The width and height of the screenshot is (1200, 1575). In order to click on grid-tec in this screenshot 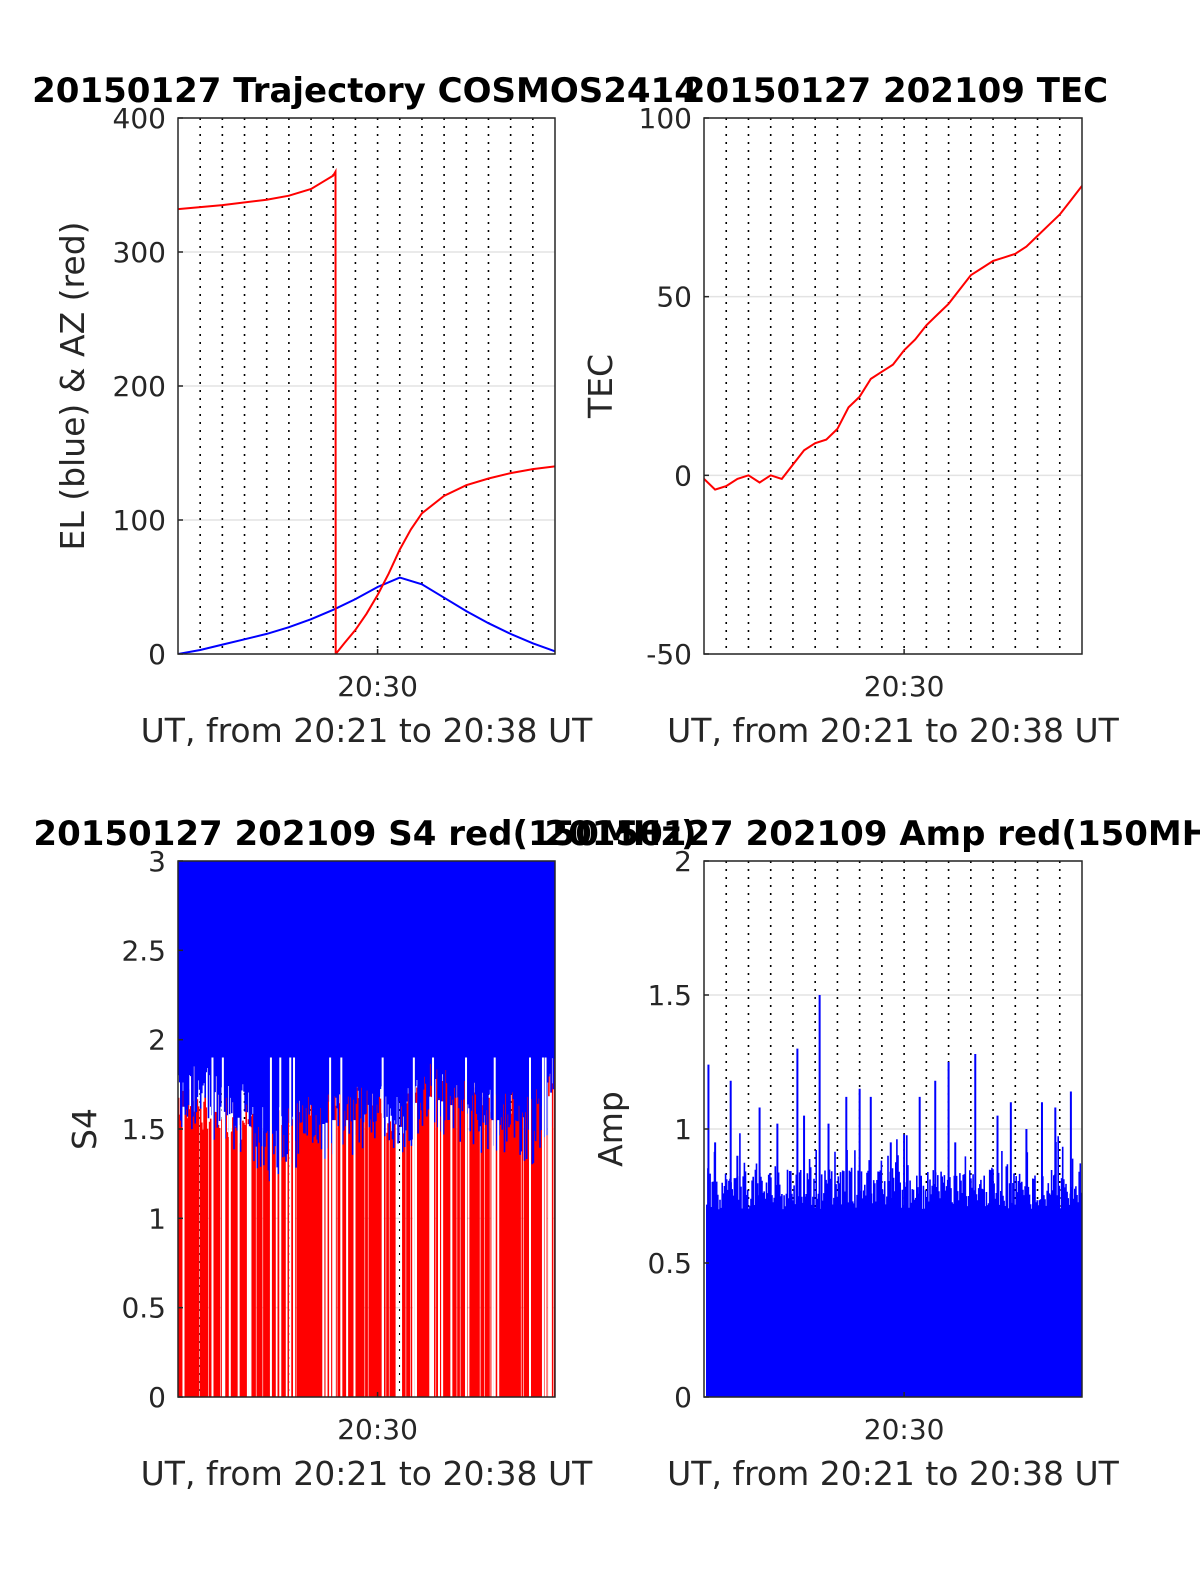, I will do `click(893, 386)`.